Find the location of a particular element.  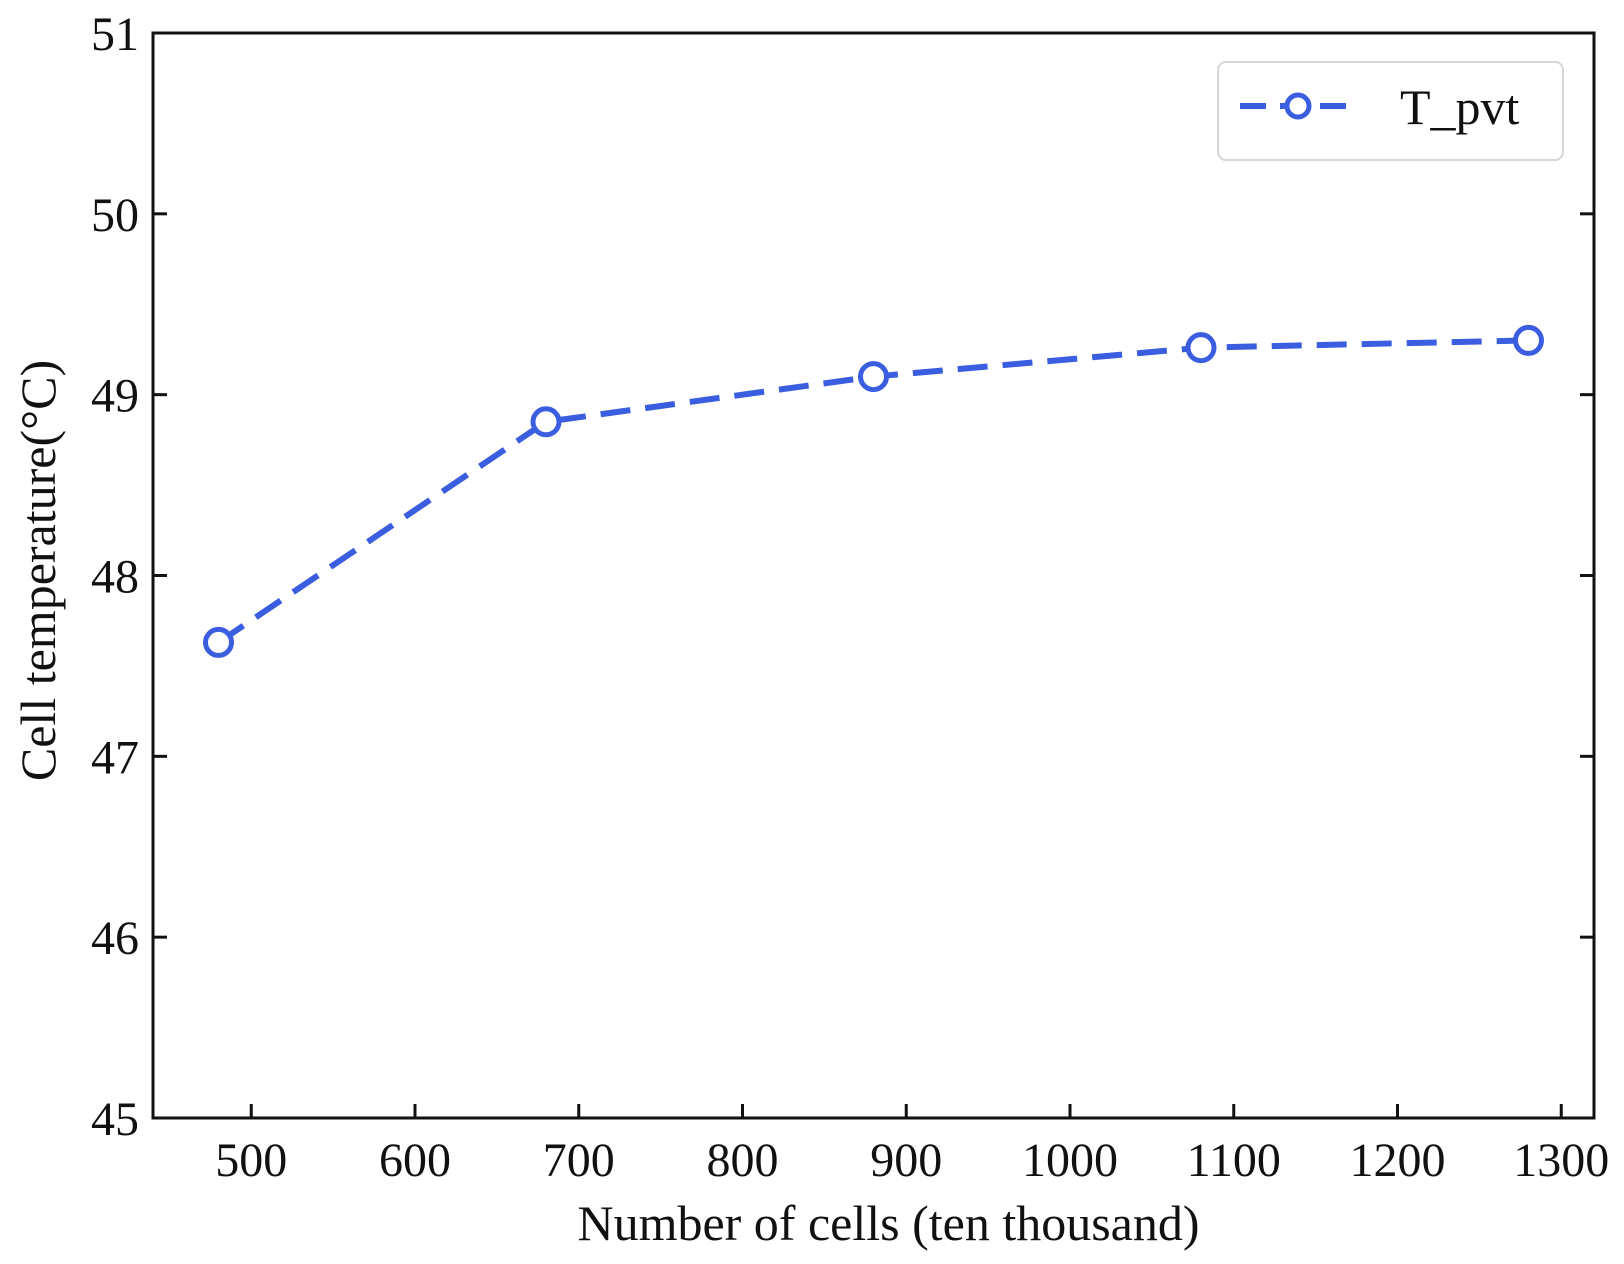

y-axis-title: Cell temperature(°C) is located at coordinates (38, 570).